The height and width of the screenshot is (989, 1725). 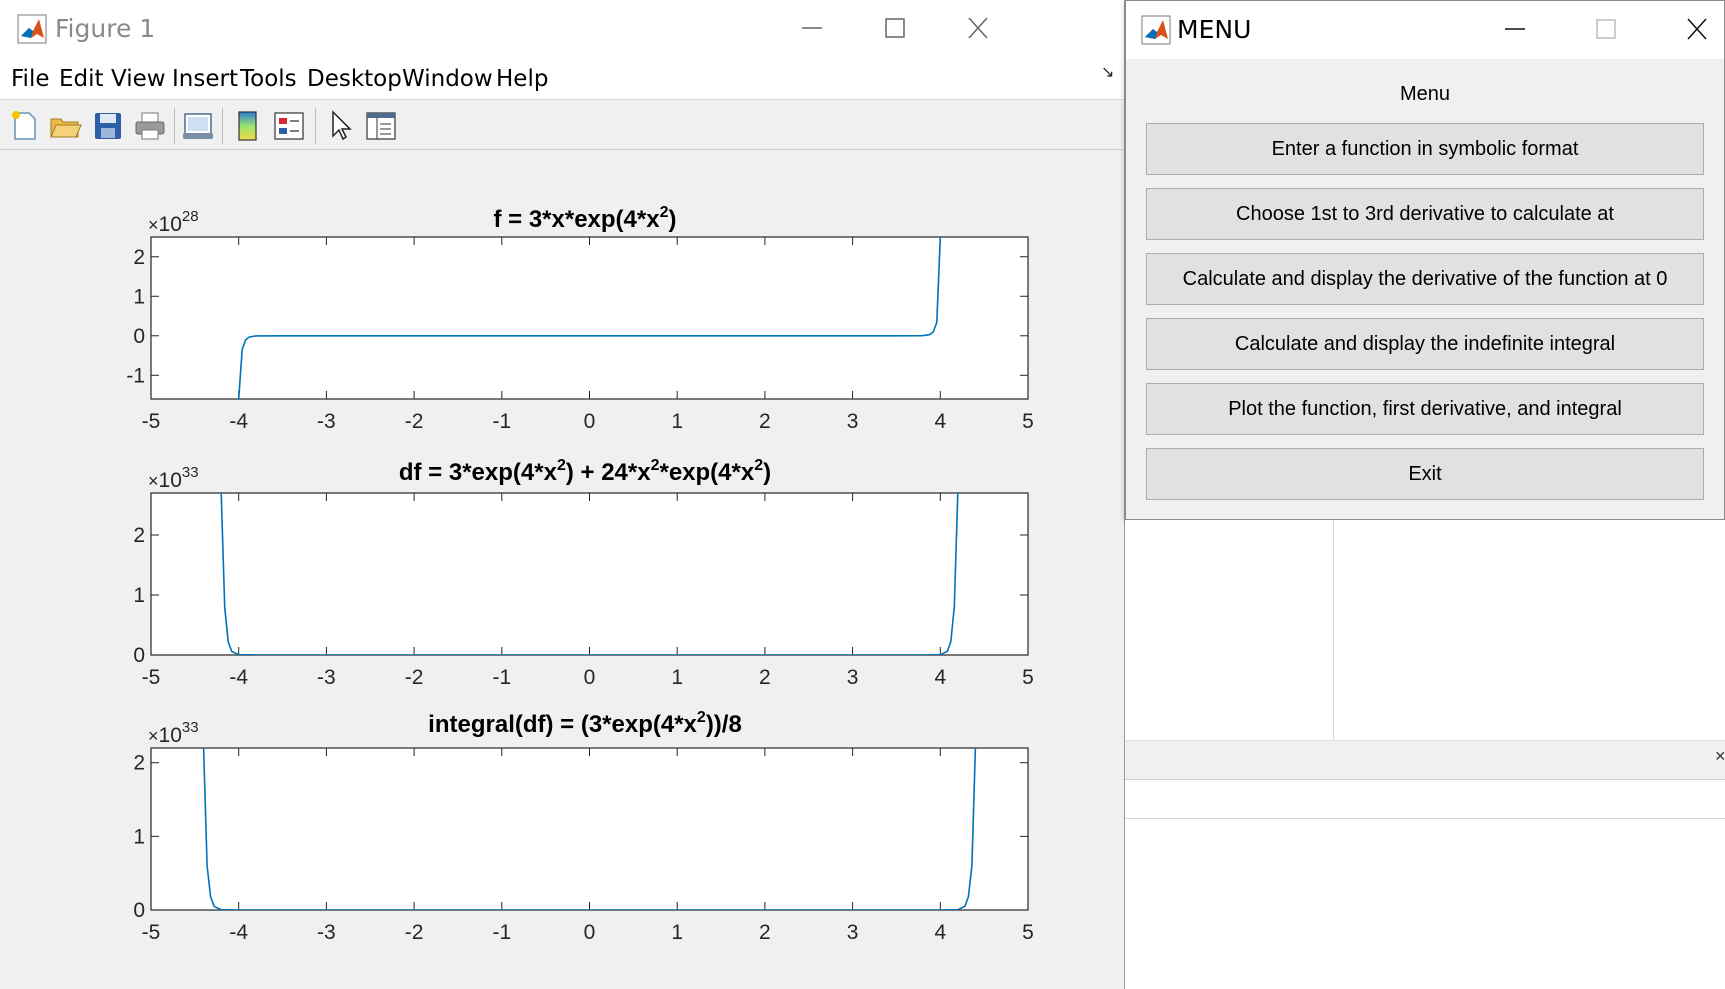 What do you see at coordinates (354, 79) in the screenshot?
I see `menu-desktop: Desktop` at bounding box center [354, 79].